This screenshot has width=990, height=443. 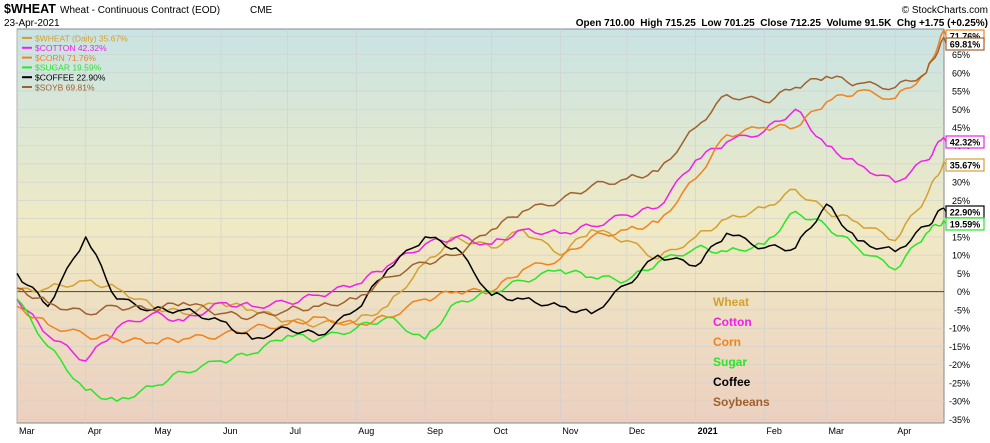 What do you see at coordinates (965, 166) in the screenshot?
I see `end-label-text: 35.67%` at bounding box center [965, 166].